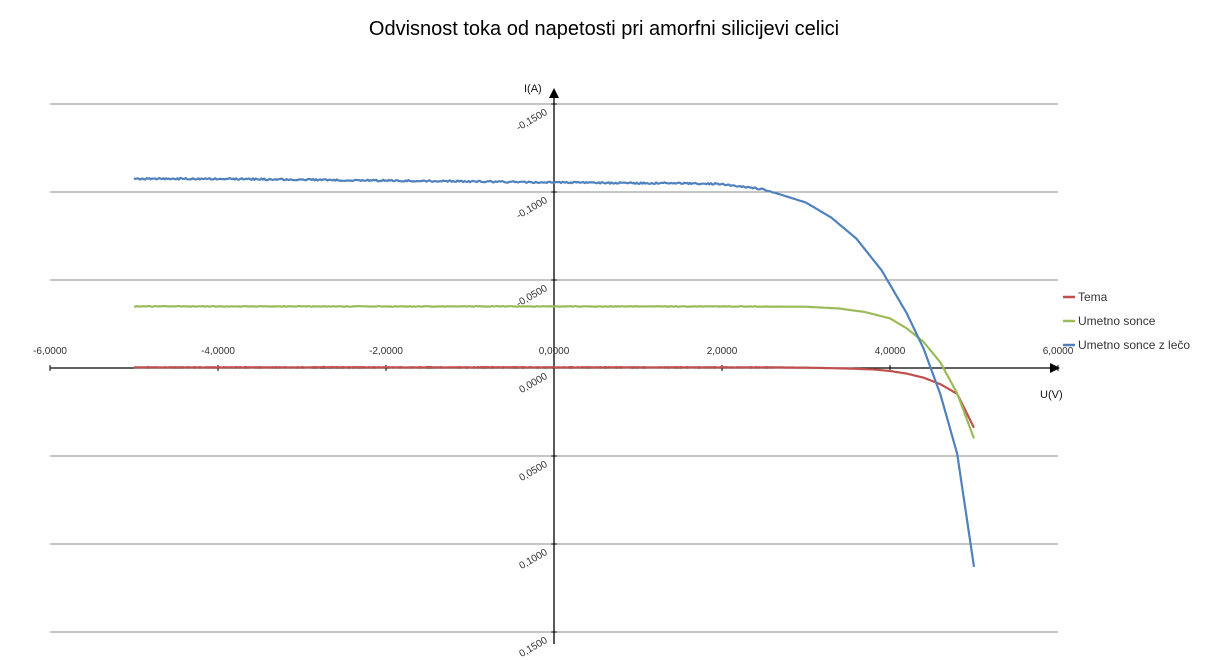  I want to click on y-tick-label-1: -0,1000, so click(532, 208).